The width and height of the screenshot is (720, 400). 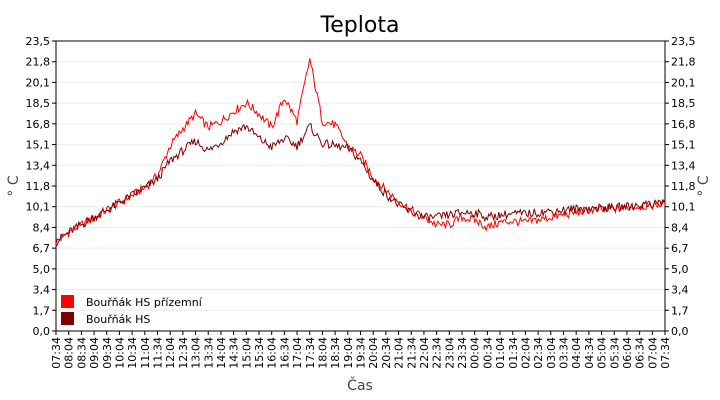 What do you see at coordinates (551, 353) in the screenshot?
I see `x-tick-label: 03:04` at bounding box center [551, 353].